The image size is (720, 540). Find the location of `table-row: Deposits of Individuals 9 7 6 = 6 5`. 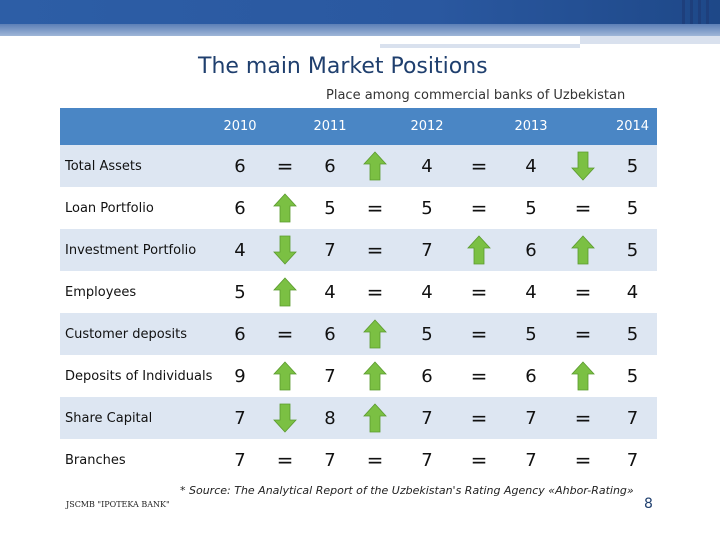

table-row: Deposits of Individuals 9 7 6 = 6 5 is located at coordinates (358, 376).